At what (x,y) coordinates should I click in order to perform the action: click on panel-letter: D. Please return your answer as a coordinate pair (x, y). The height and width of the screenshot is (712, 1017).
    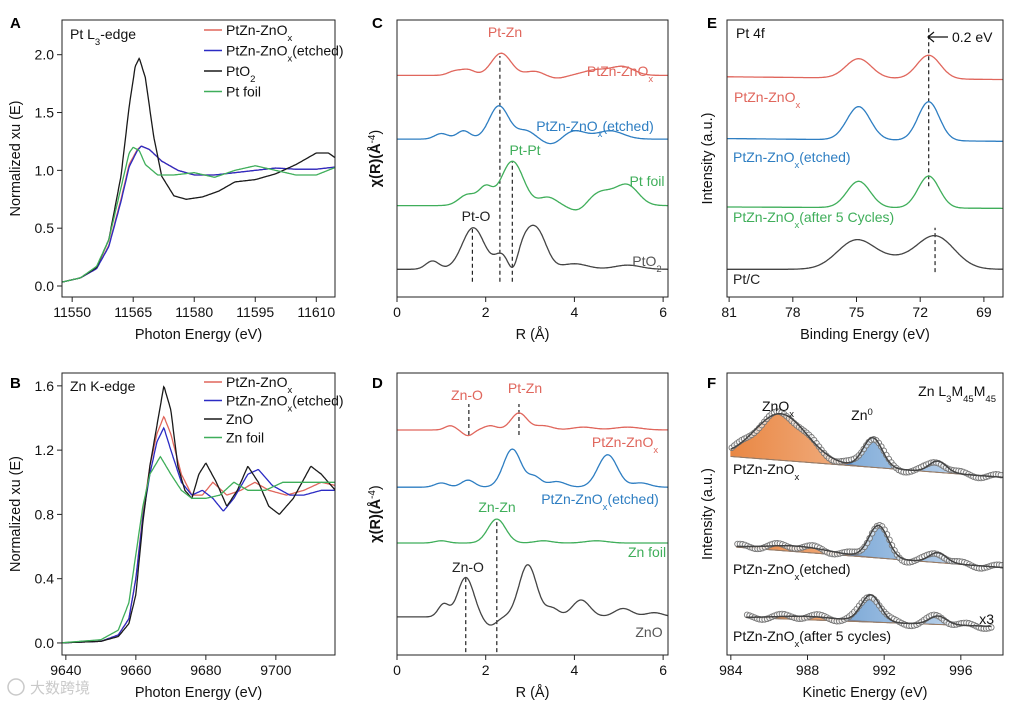
    Looking at the image, I should click on (377, 383).